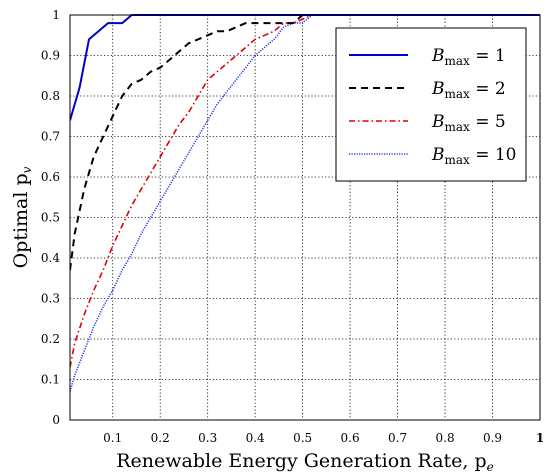 The width and height of the screenshot is (546, 473). Describe the element at coordinates (492, 438) in the screenshot. I see `x-tick-label: 0.9` at that location.